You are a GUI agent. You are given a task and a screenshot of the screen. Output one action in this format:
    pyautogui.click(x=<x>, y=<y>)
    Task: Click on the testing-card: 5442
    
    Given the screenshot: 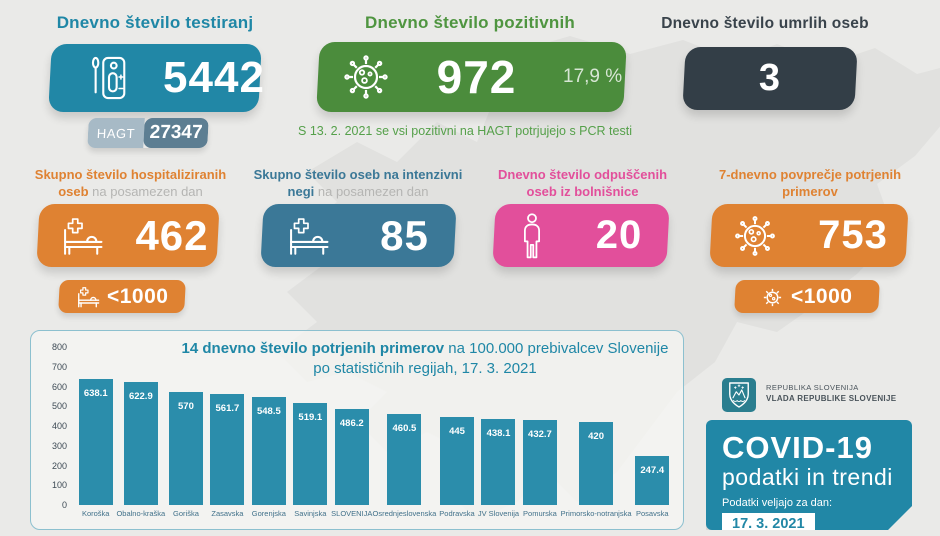 What is the action you would take?
    pyautogui.click(x=156, y=78)
    